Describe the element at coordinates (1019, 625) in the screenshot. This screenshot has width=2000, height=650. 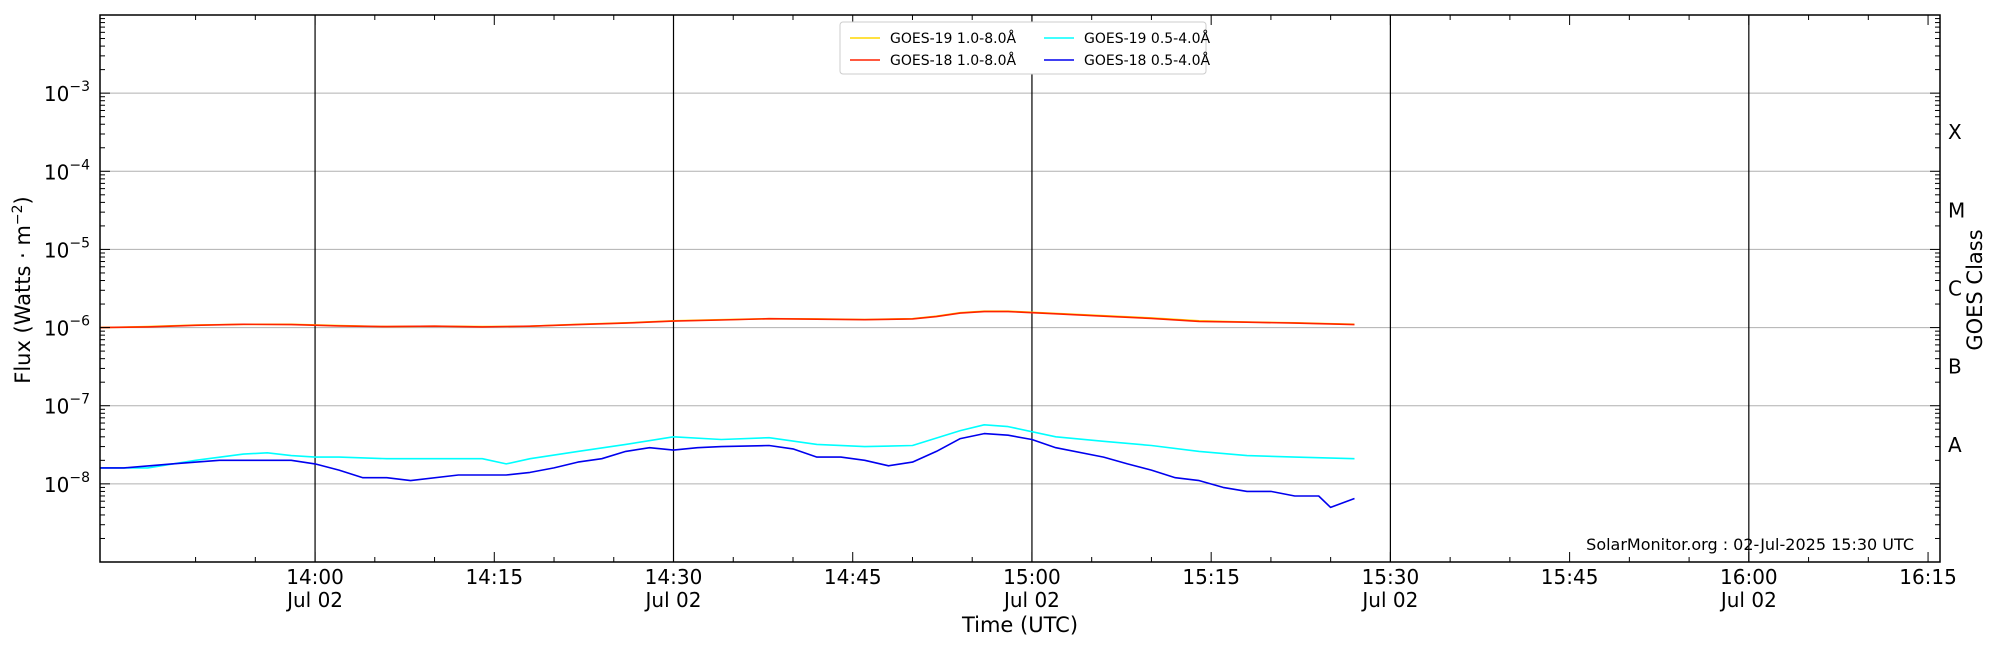
I see `x-axis-label: Time (UTC)` at that location.